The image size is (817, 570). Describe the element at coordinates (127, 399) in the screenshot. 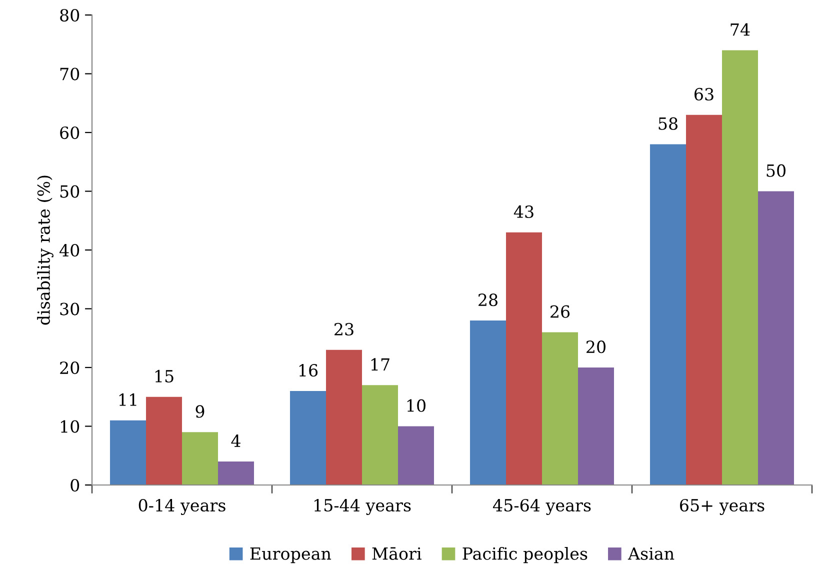

I see `data-label: 11` at that location.